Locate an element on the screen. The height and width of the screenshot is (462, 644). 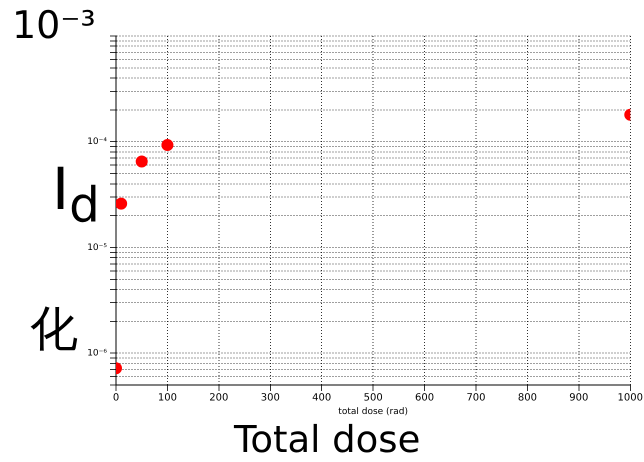
y-tick-label: 10⁻⁶ is located at coordinates (97, 353).